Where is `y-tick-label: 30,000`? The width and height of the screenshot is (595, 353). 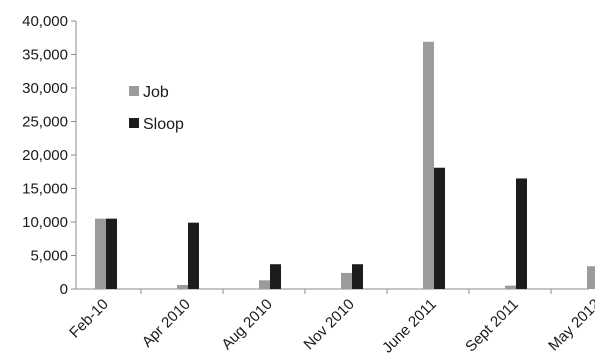 y-tick-label: 30,000 is located at coordinates (45, 88).